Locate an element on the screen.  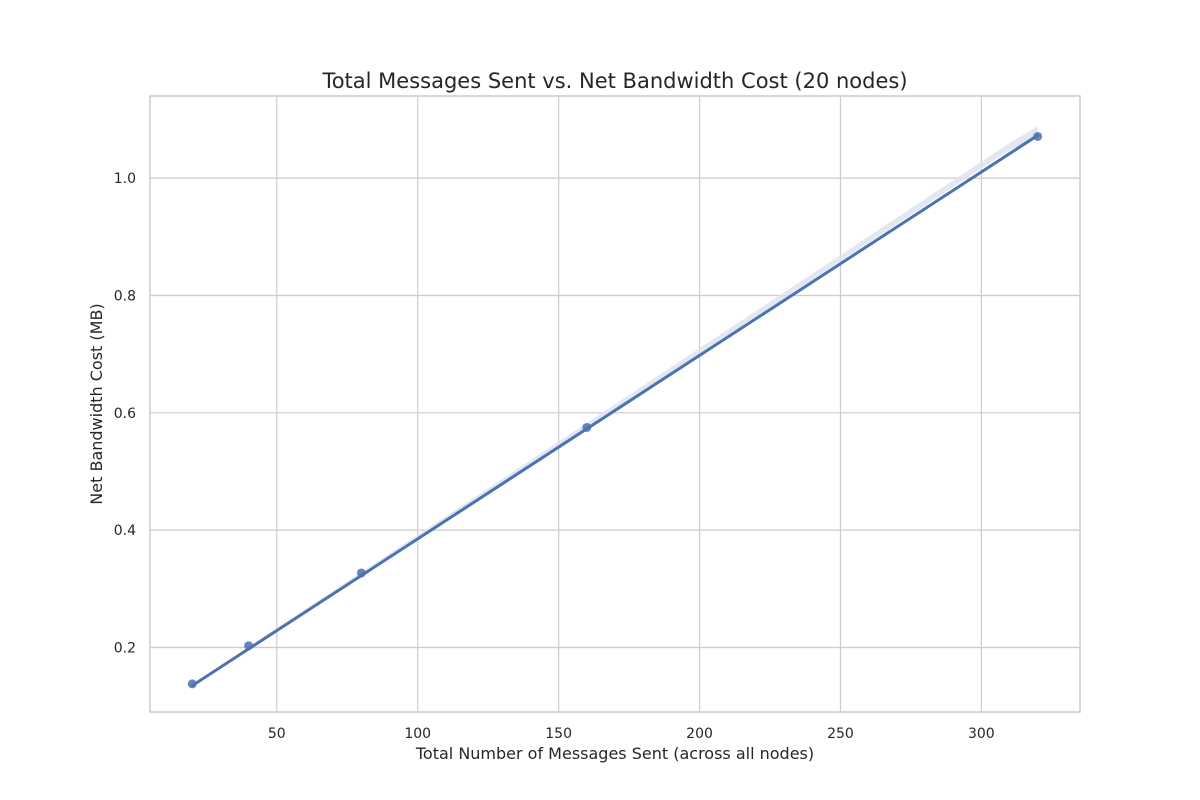
y-tick-label: 1.0 is located at coordinates (125, 179).